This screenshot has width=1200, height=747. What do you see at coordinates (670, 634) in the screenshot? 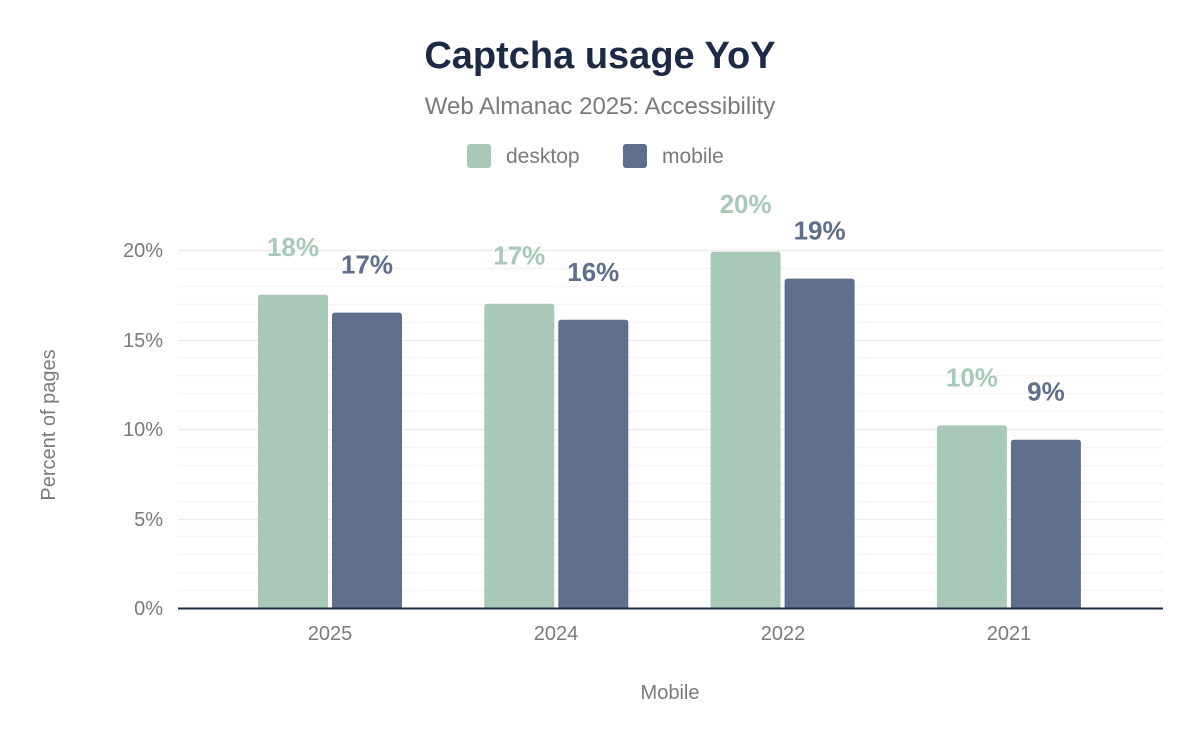
I see `x-axis-ticks: 2025 2024 2022 2021` at bounding box center [670, 634].